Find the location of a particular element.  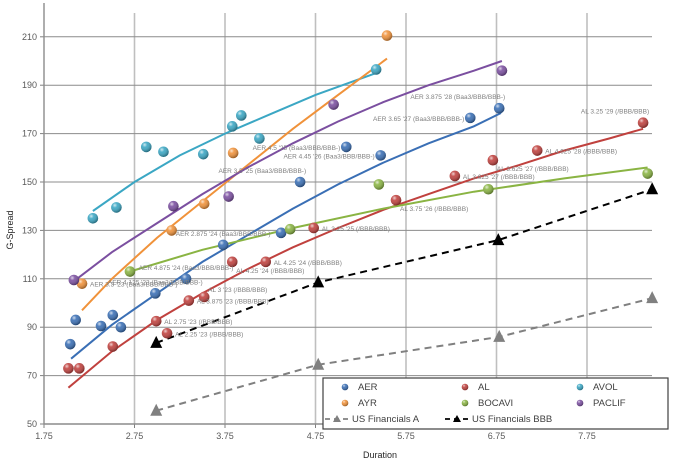

legend-item-ayr: AYR is located at coordinates (359, 403).